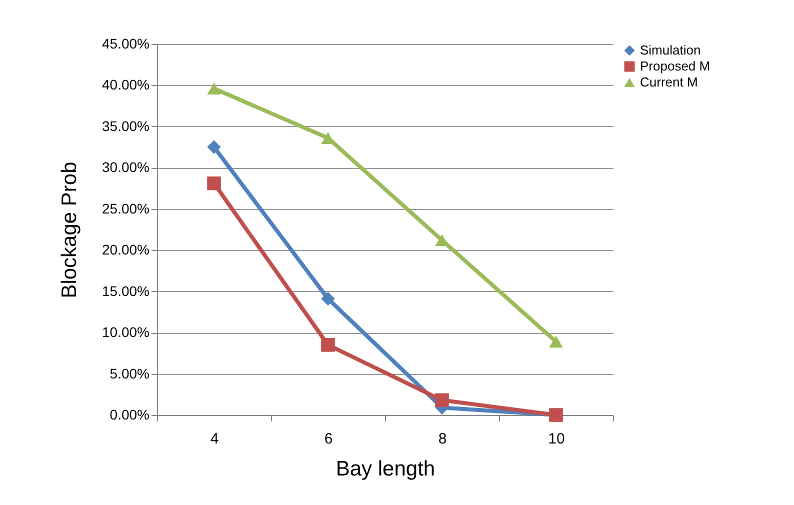 Image resolution: width=794 pixels, height=505 pixels. Describe the element at coordinates (675, 66) in the screenshot. I see `legend-label: Proposed M` at that location.